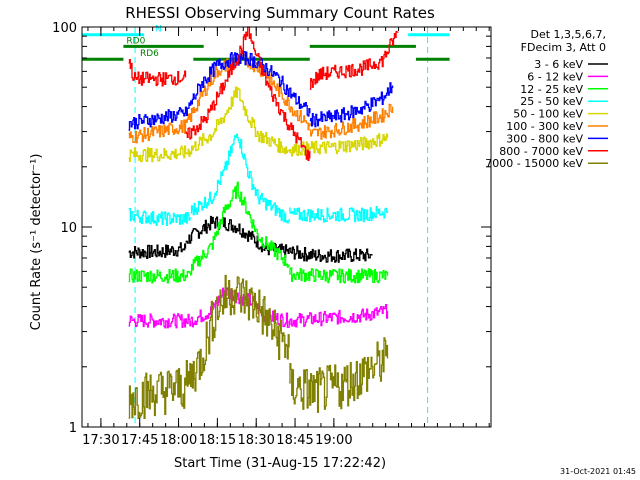 Image resolution: width=640 pixels, height=480 pixels. I want to click on legend-label-800-7000-kev: 800 - 7000 keV, so click(541, 151).